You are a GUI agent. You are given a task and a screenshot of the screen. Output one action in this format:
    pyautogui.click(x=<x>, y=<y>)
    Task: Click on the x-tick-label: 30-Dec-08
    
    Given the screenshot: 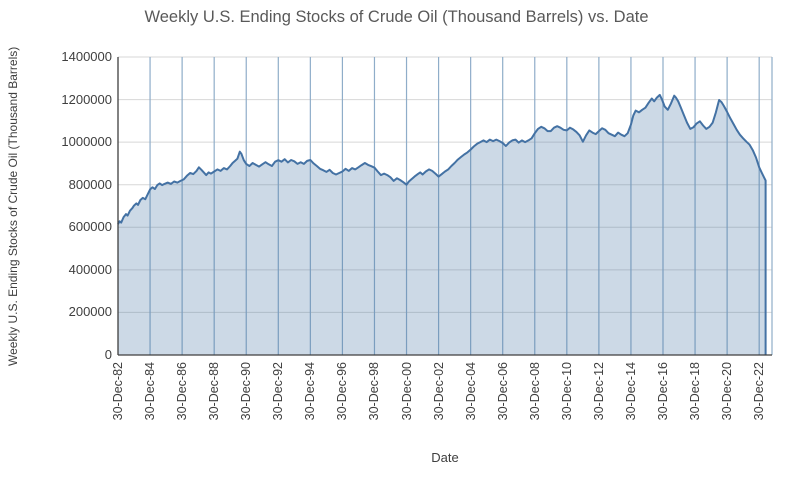 What is the action you would take?
    pyautogui.click(x=534, y=391)
    